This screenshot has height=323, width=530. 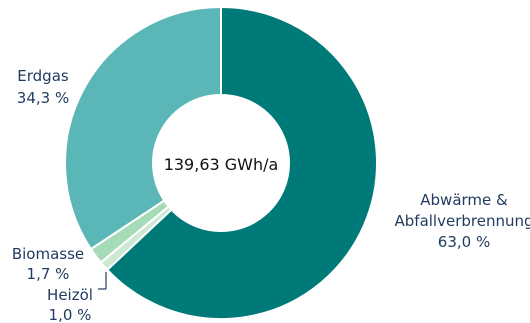 What do you see at coordinates (43, 98) in the screenshot?
I see `slice-label-erdgas-value: 34,3 %` at bounding box center [43, 98].